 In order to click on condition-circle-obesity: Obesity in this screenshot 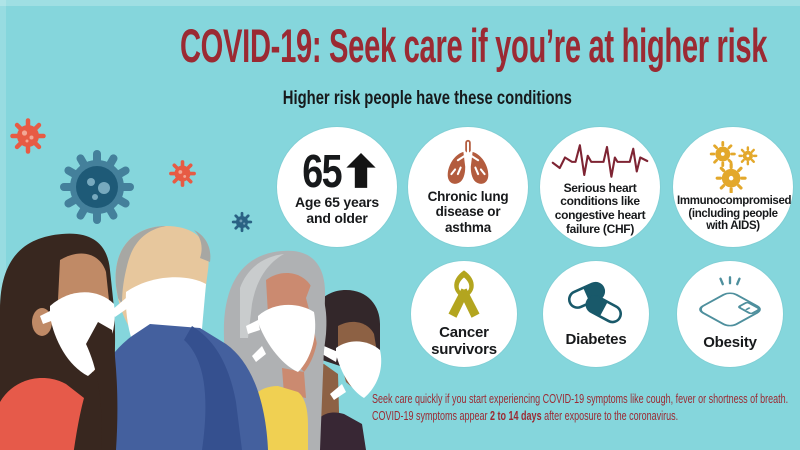, I will do `click(730, 314)`.